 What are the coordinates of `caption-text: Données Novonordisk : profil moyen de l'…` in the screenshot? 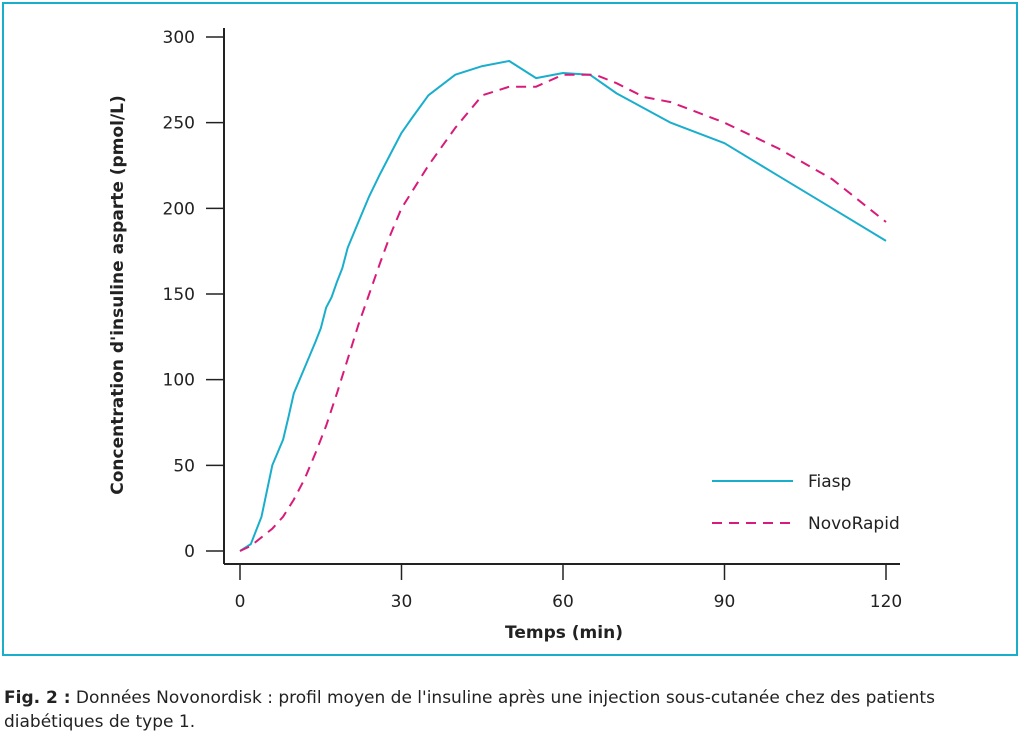 It's located at (469, 710).